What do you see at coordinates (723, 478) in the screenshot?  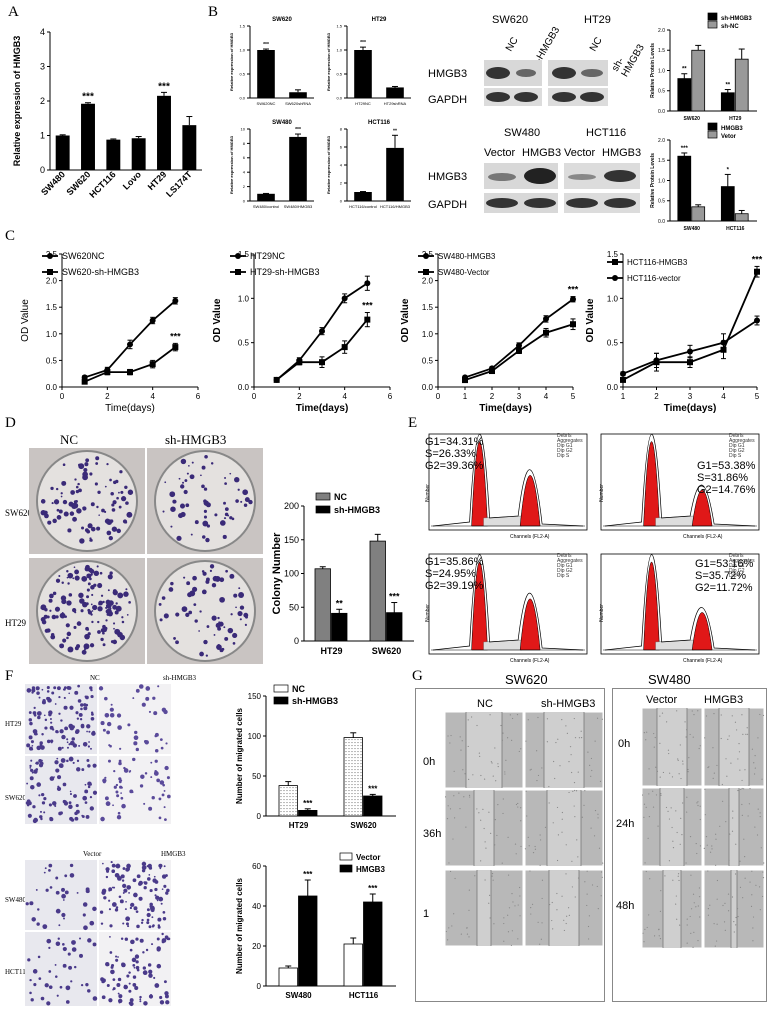 I see `flow-s-2: S=31.86%` at bounding box center [723, 478].